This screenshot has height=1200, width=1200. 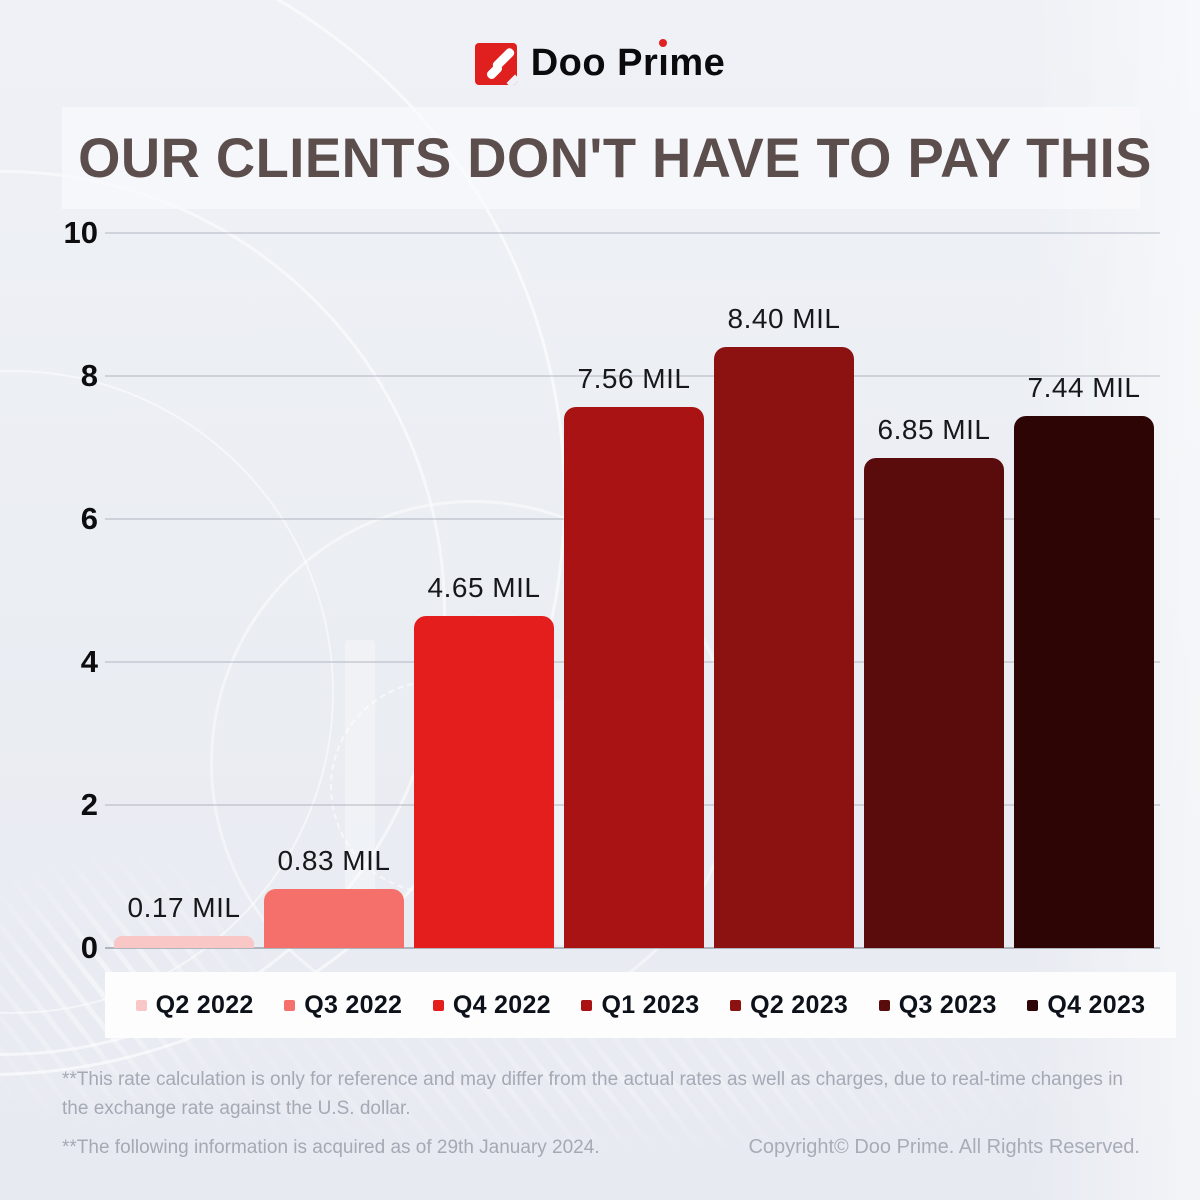 I want to click on logo-wordmark: Doo Prı me, so click(x=628, y=62).